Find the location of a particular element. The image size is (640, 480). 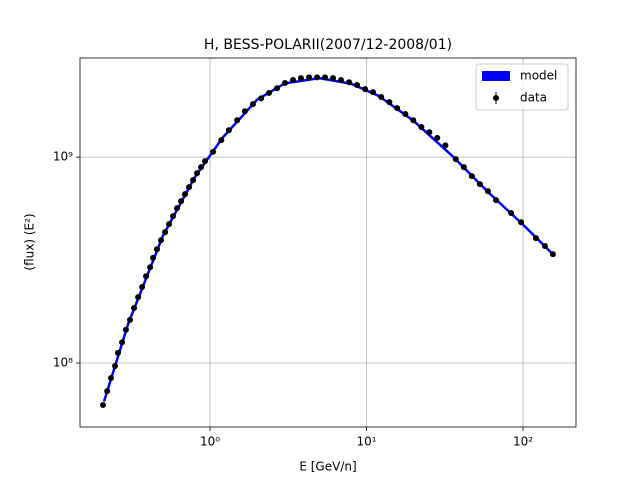

y-tick-label: 10⁸ is located at coordinates (63, 363).